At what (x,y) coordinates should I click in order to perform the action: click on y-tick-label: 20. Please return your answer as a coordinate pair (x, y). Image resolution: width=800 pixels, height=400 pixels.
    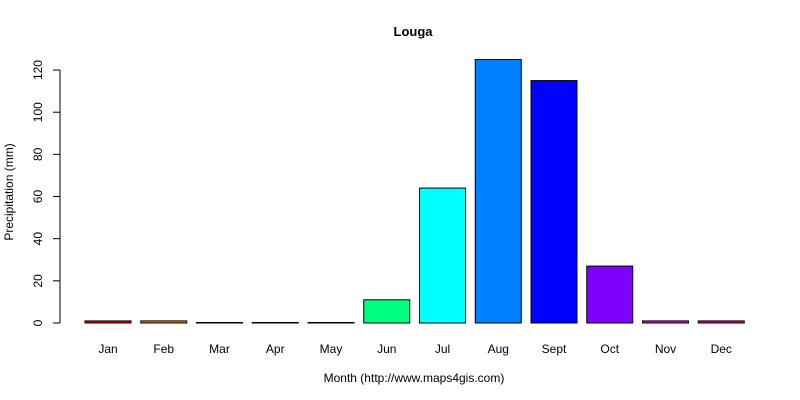
    Looking at the image, I should click on (38, 281).